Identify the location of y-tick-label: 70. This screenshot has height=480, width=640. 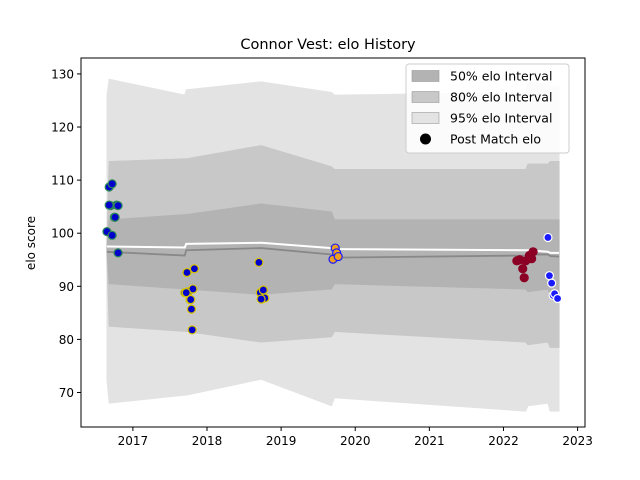
(66, 393).